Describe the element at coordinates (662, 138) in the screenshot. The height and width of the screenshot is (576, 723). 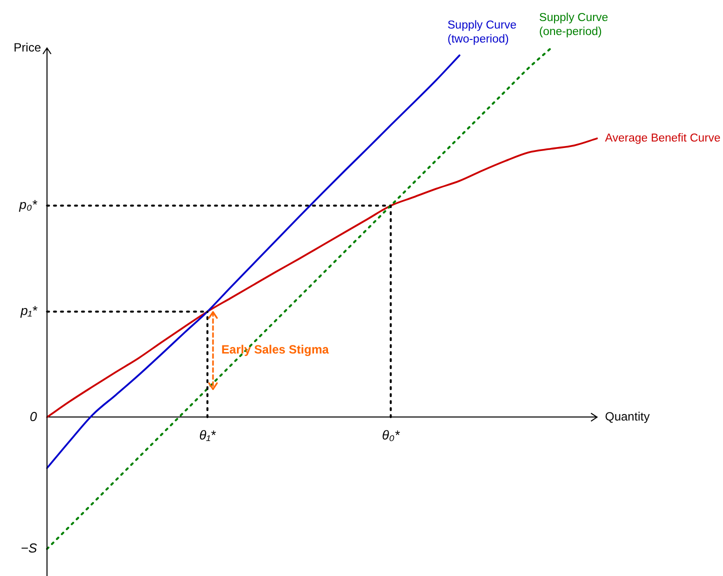
I see `series-label: Average Benefit Curve` at that location.